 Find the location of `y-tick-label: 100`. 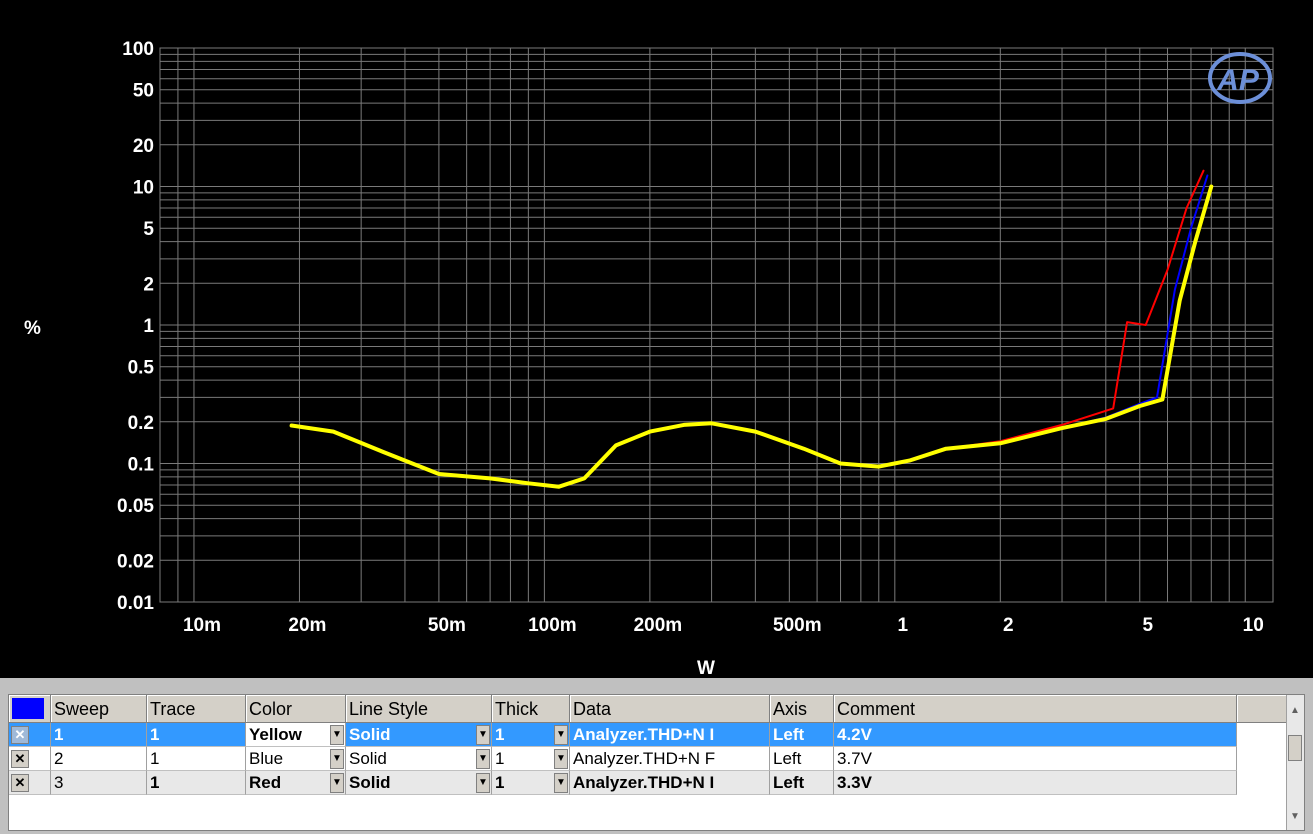

y-tick-label: 100 is located at coordinates (138, 49).